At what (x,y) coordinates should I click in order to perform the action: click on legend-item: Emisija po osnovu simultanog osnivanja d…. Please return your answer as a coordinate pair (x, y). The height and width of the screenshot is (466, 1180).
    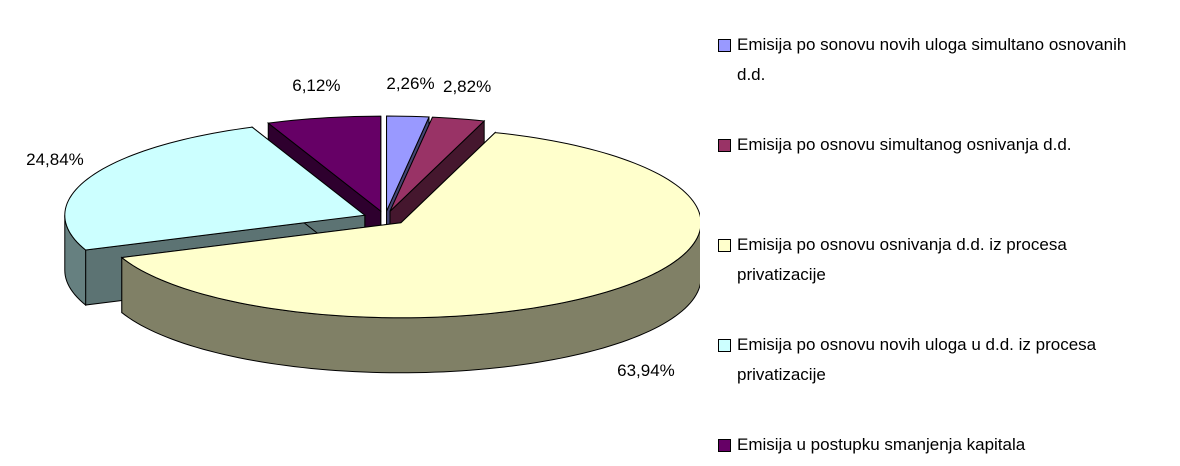
    Looking at the image, I should click on (938, 145).